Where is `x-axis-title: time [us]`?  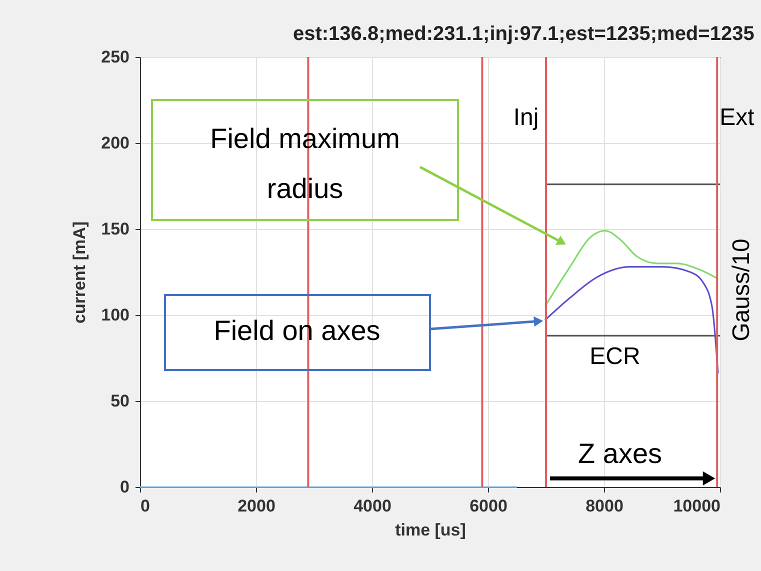
x-axis-title: time [us] is located at coordinates (430, 530).